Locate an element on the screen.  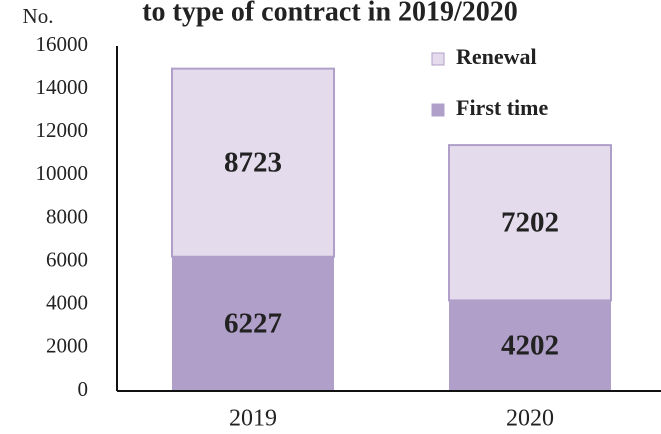
data-label: 7202 is located at coordinates (530, 222).